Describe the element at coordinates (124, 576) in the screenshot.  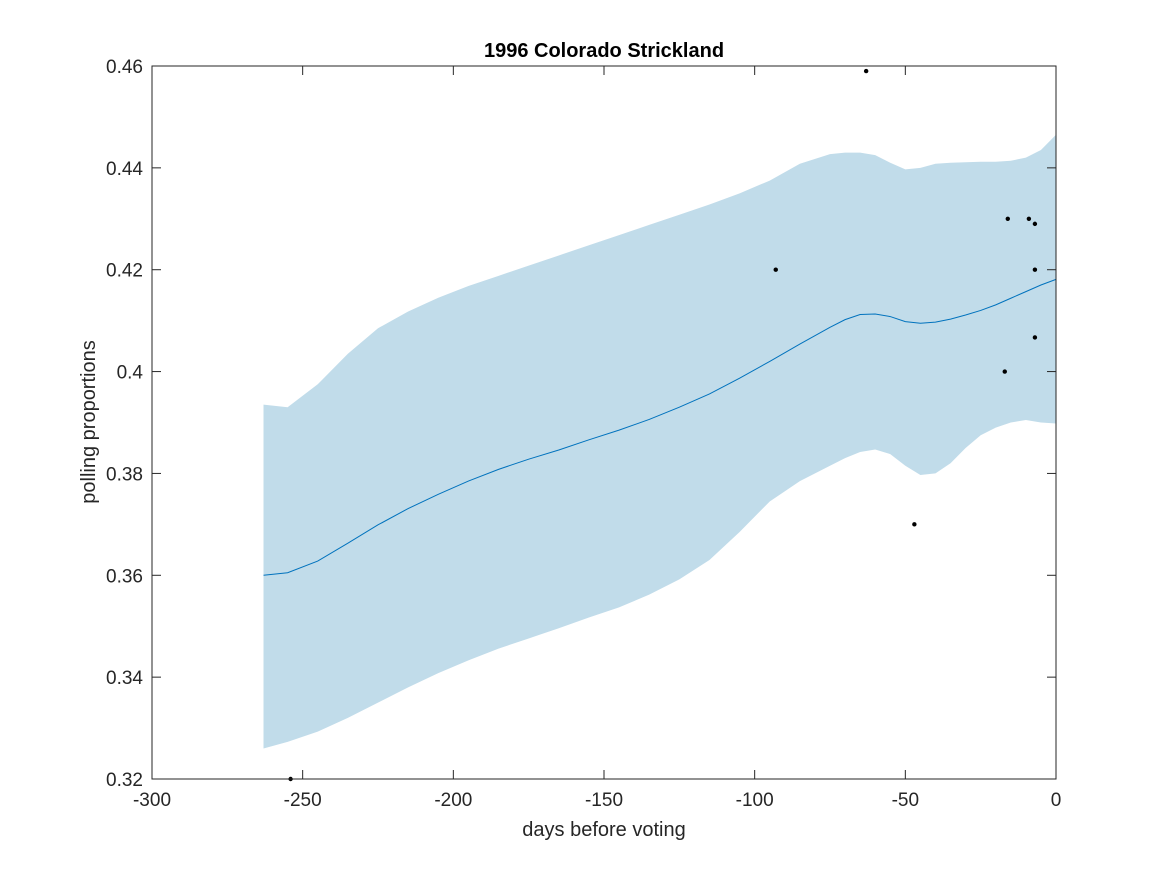
I see `y-tick-label: 0.36` at that location.